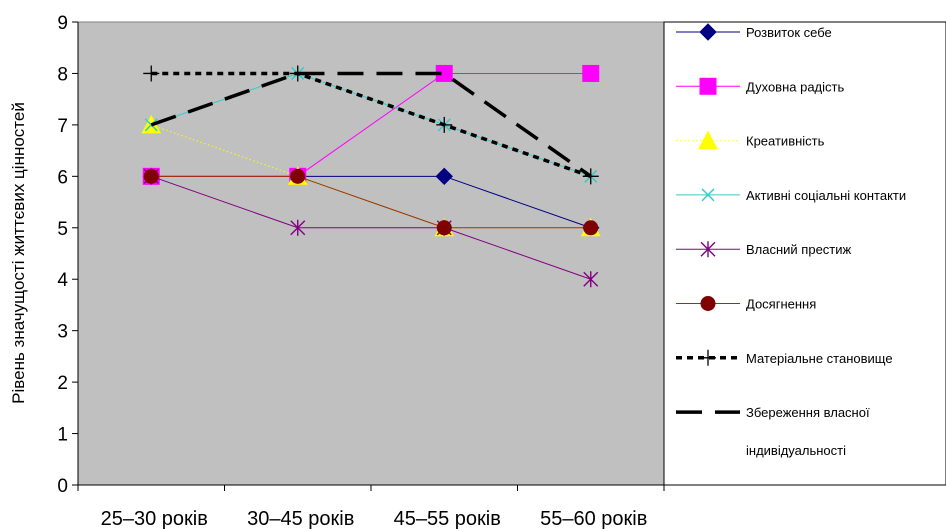 The width and height of the screenshot is (946, 530). I want to click on y-tick-label: 5, so click(62, 229).